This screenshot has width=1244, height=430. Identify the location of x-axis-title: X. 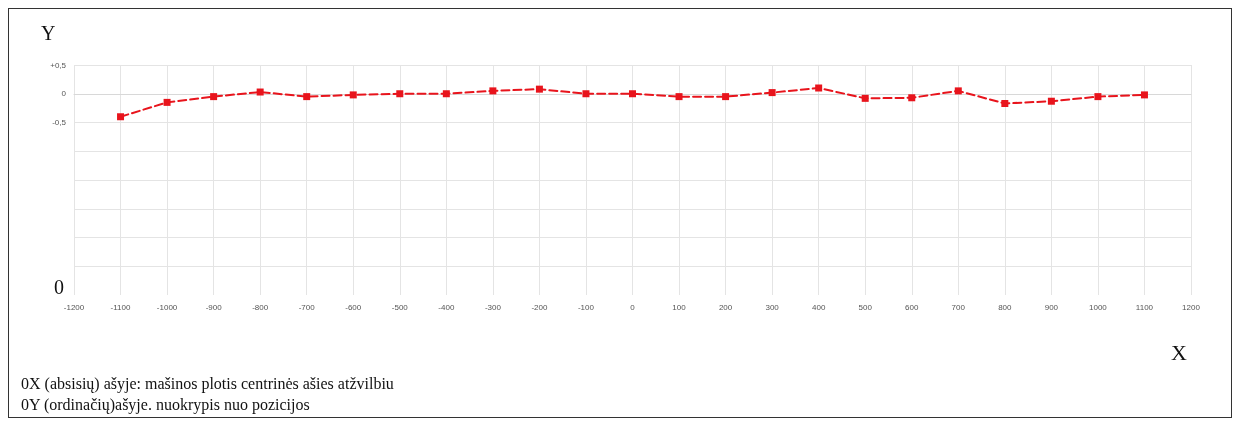
(1179, 352).